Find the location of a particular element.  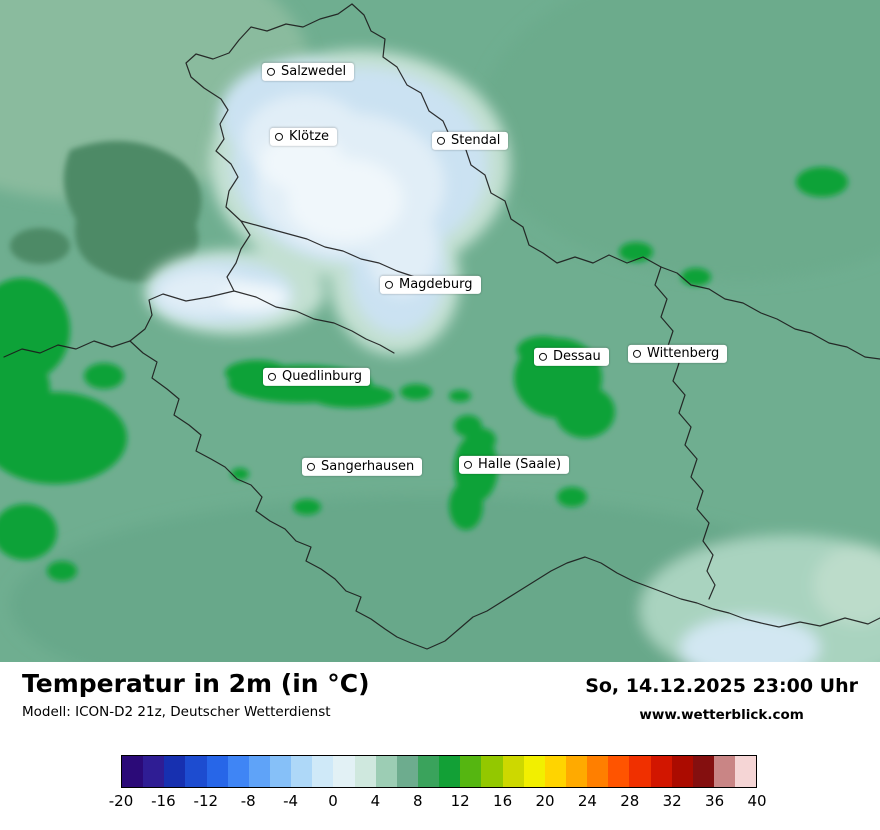

colorbar-blocks is located at coordinates (439, 771).